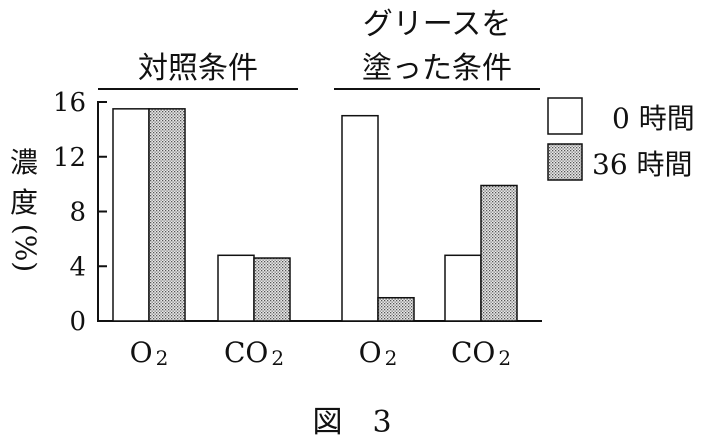  I want to click on legend-label-0h: 0 時間, so click(653, 118).